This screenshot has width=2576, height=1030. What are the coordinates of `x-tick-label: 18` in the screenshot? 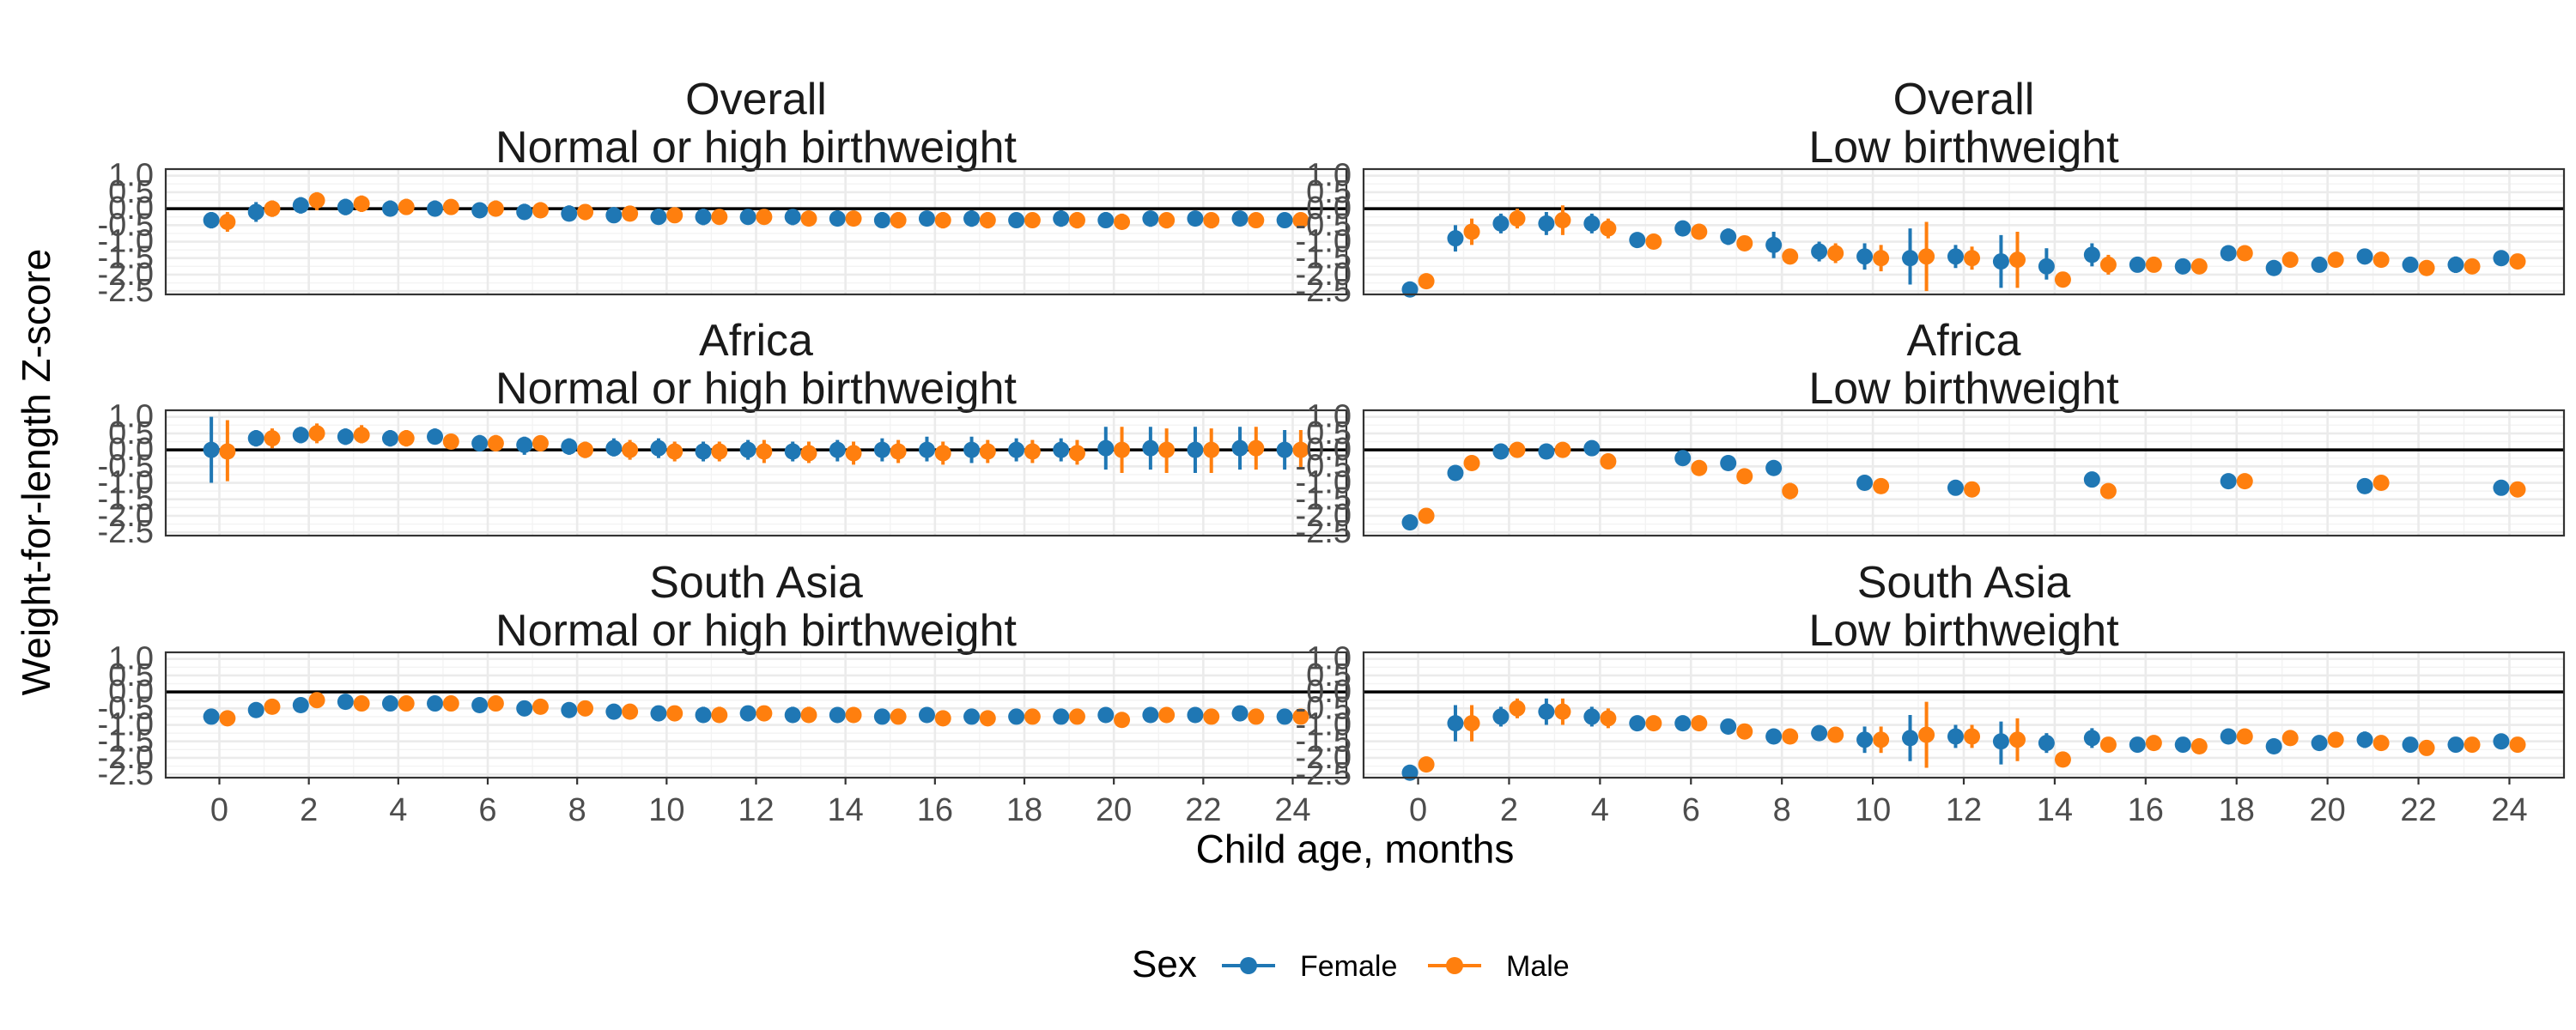 It's located at (1024, 810).